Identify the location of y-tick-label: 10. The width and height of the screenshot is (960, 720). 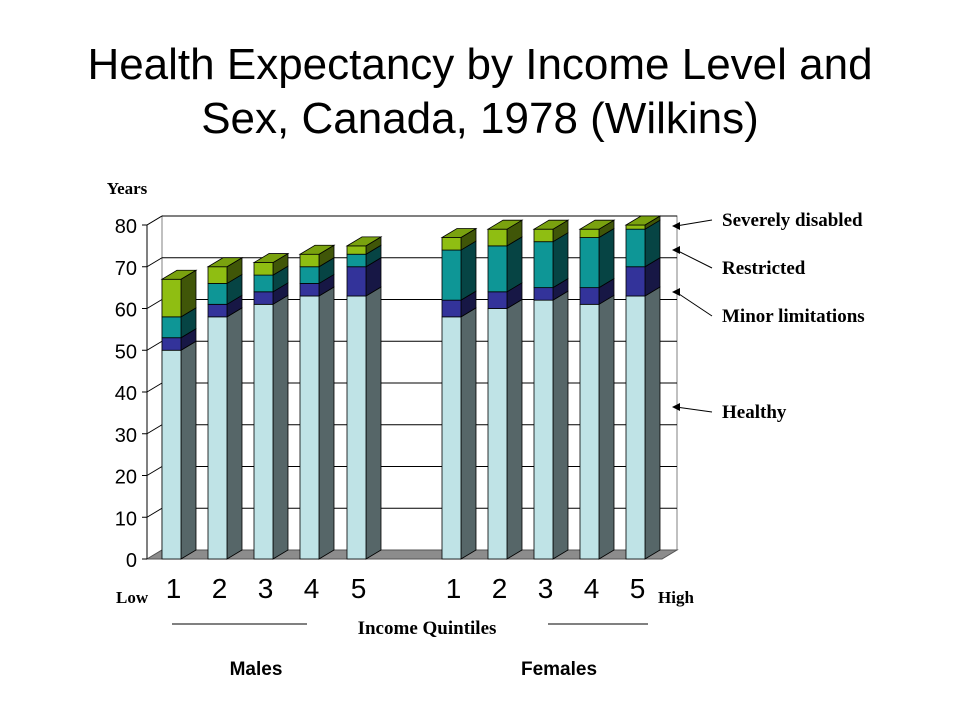
(126, 519).